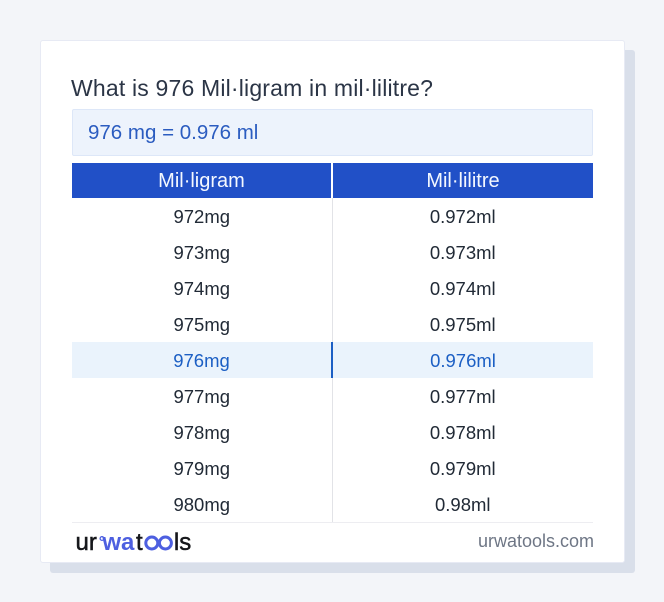 This screenshot has height=602, width=664. What do you see at coordinates (118, 542) in the screenshot?
I see `svg-text: wa` at bounding box center [118, 542].